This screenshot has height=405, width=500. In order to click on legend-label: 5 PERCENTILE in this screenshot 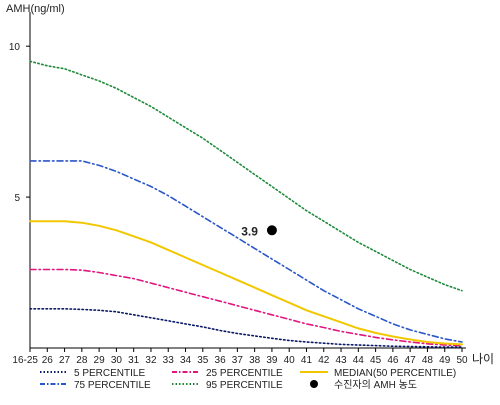, I will do `click(109, 373)`.